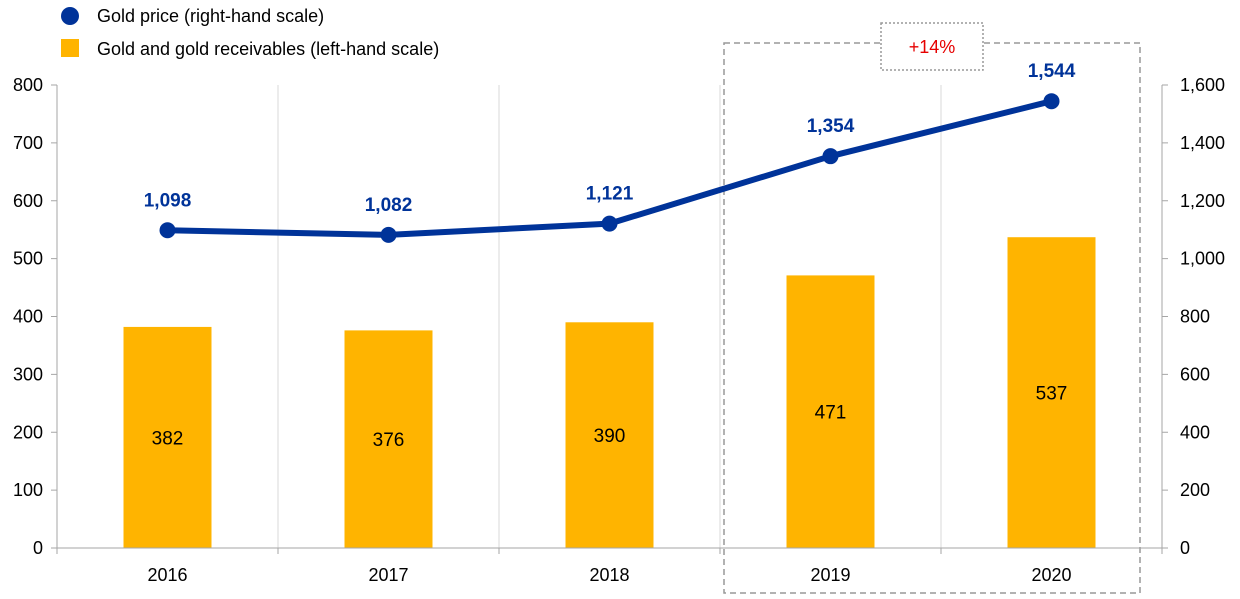 The height and width of the screenshot is (599, 1240). I want to click on bar-value-label: 471, so click(831, 413).